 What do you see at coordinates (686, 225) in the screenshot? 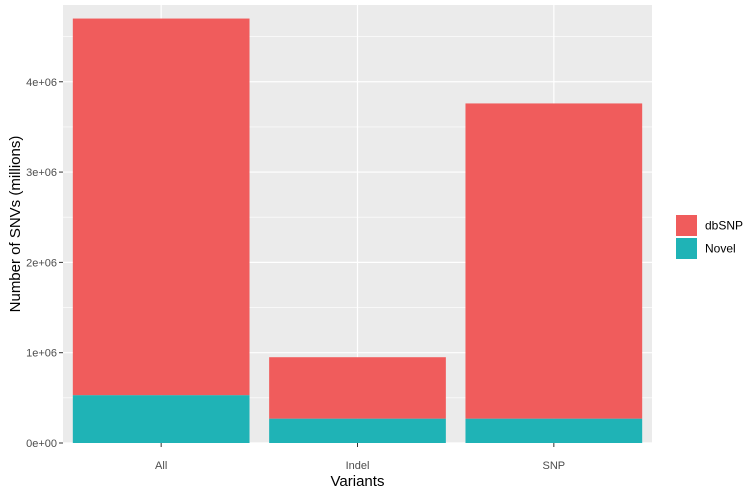
I see `legend-swatch-dbsnp` at bounding box center [686, 225].